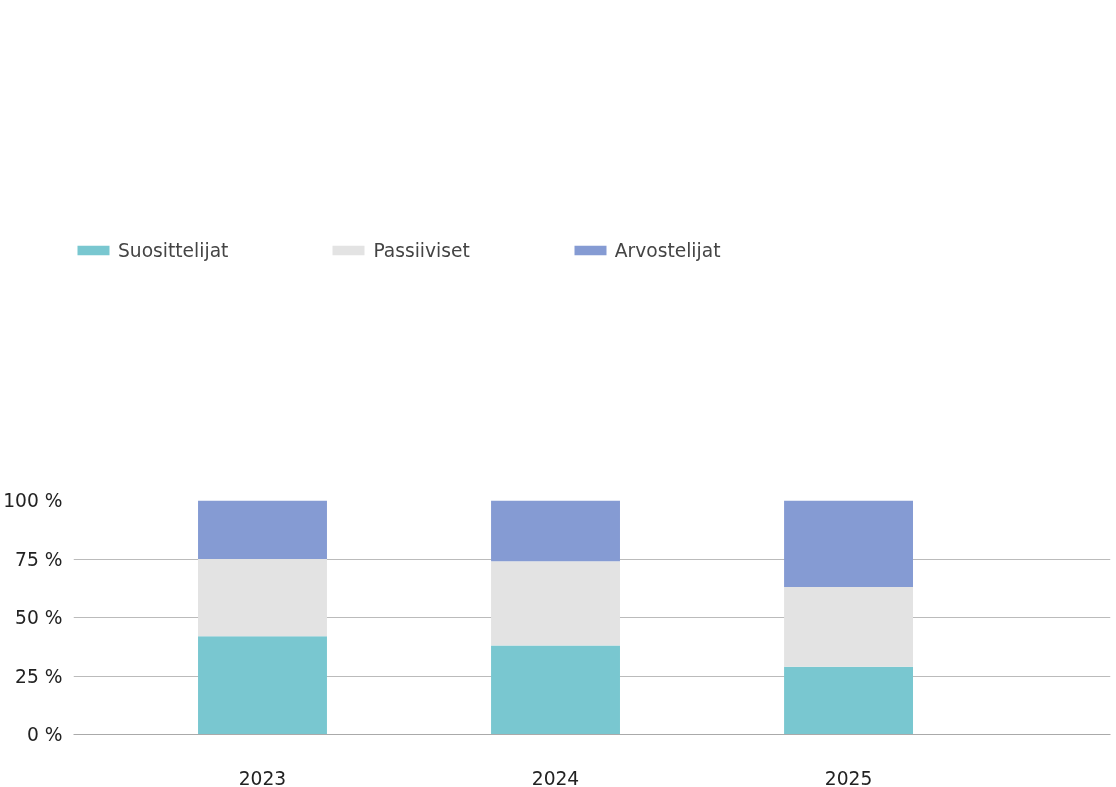  I want to click on legend-label: Arvostelijat, so click(667, 250).